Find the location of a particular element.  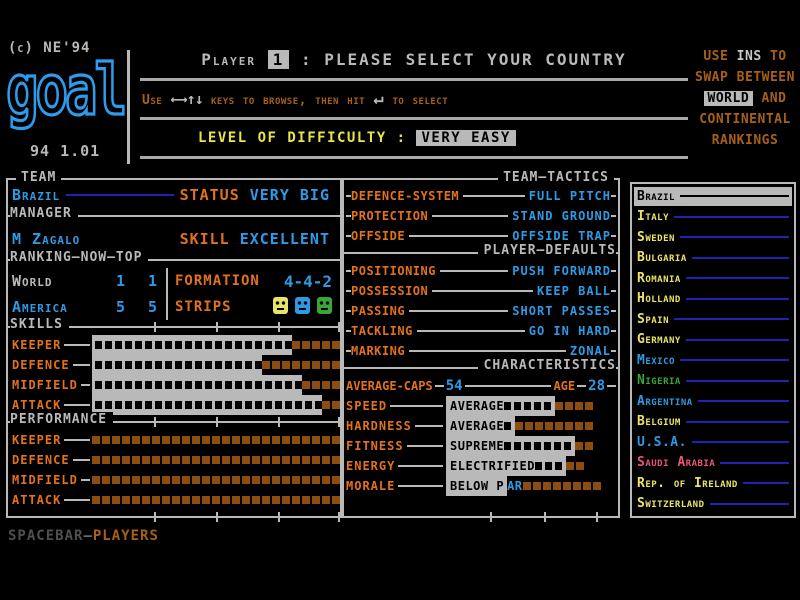

country-list-item: Argentina is located at coordinates (713, 401).